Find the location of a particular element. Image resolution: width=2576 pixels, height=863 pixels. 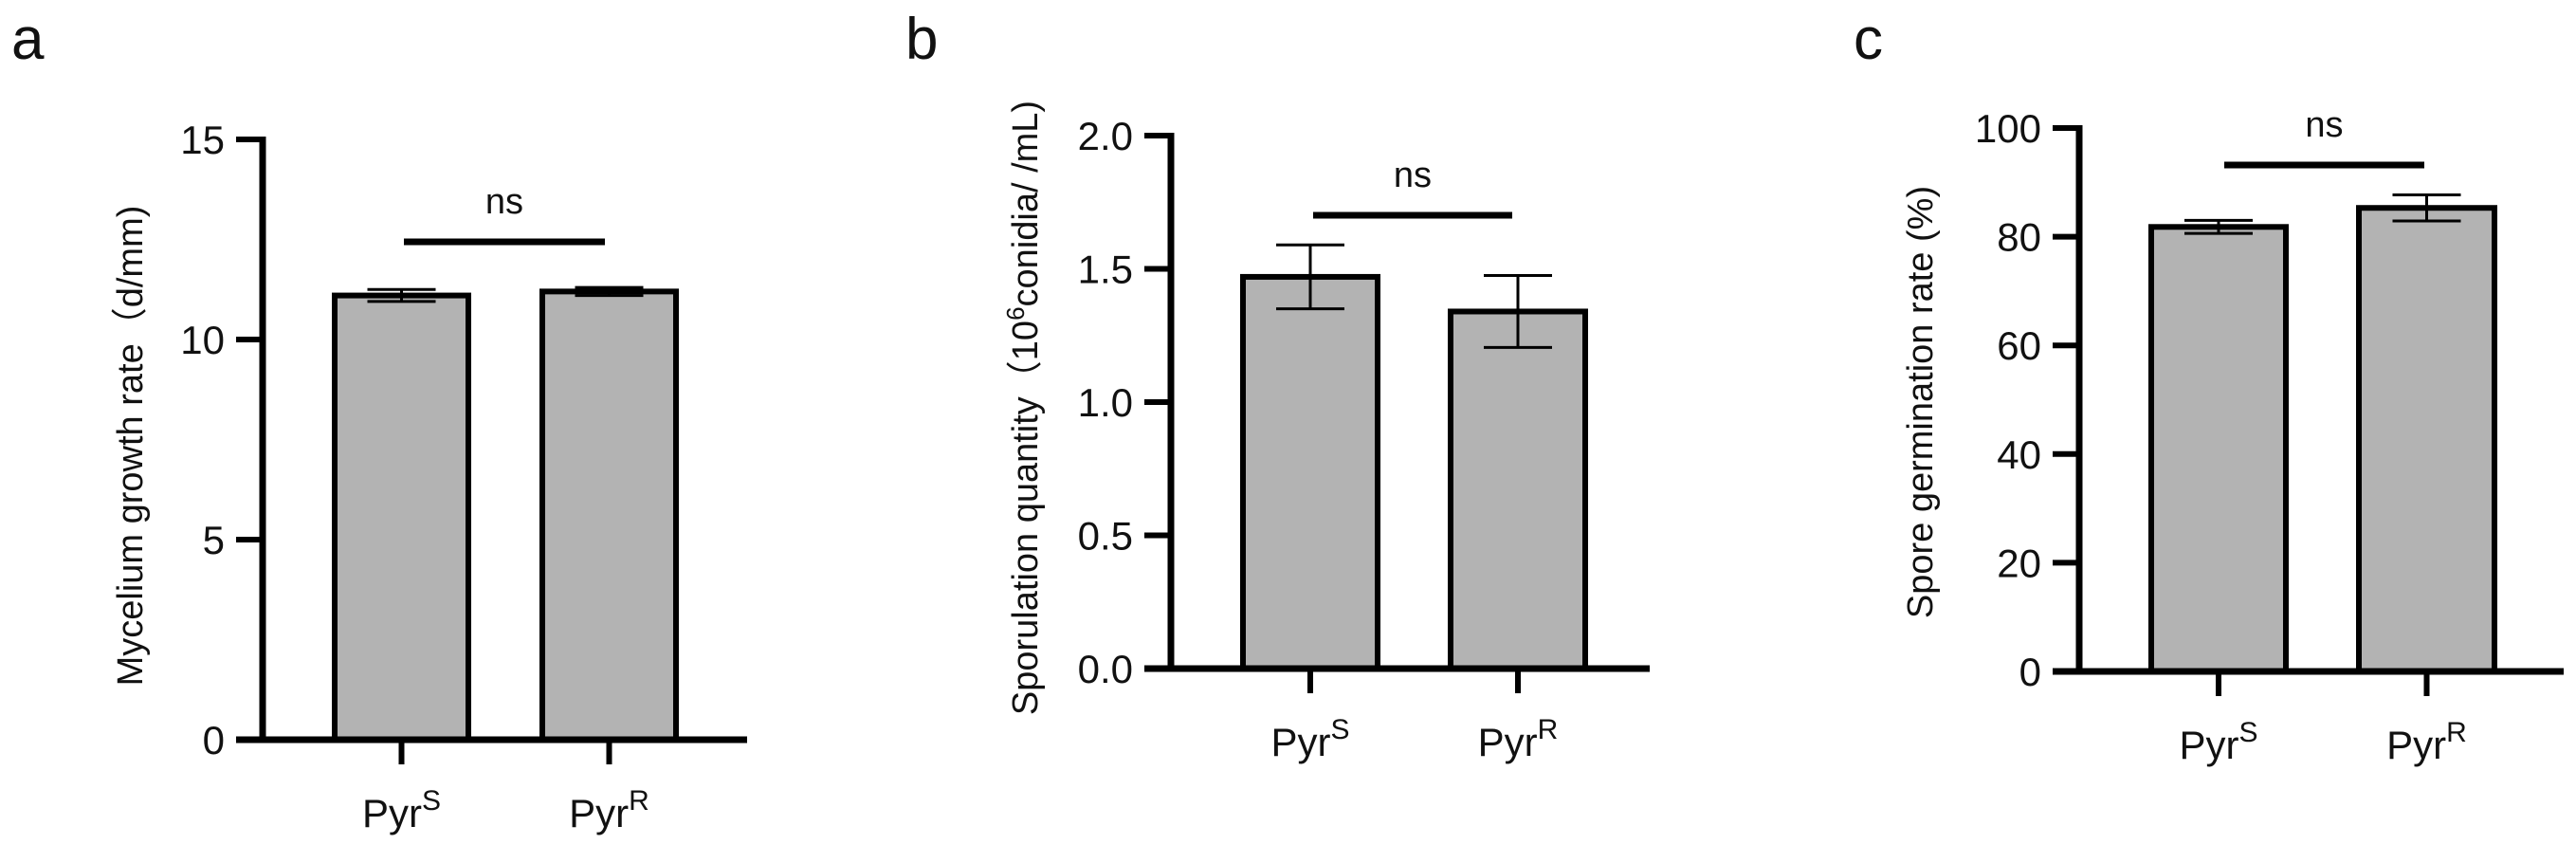

y-axis-label: Spore germination rate (%) is located at coordinates (1921, 402).